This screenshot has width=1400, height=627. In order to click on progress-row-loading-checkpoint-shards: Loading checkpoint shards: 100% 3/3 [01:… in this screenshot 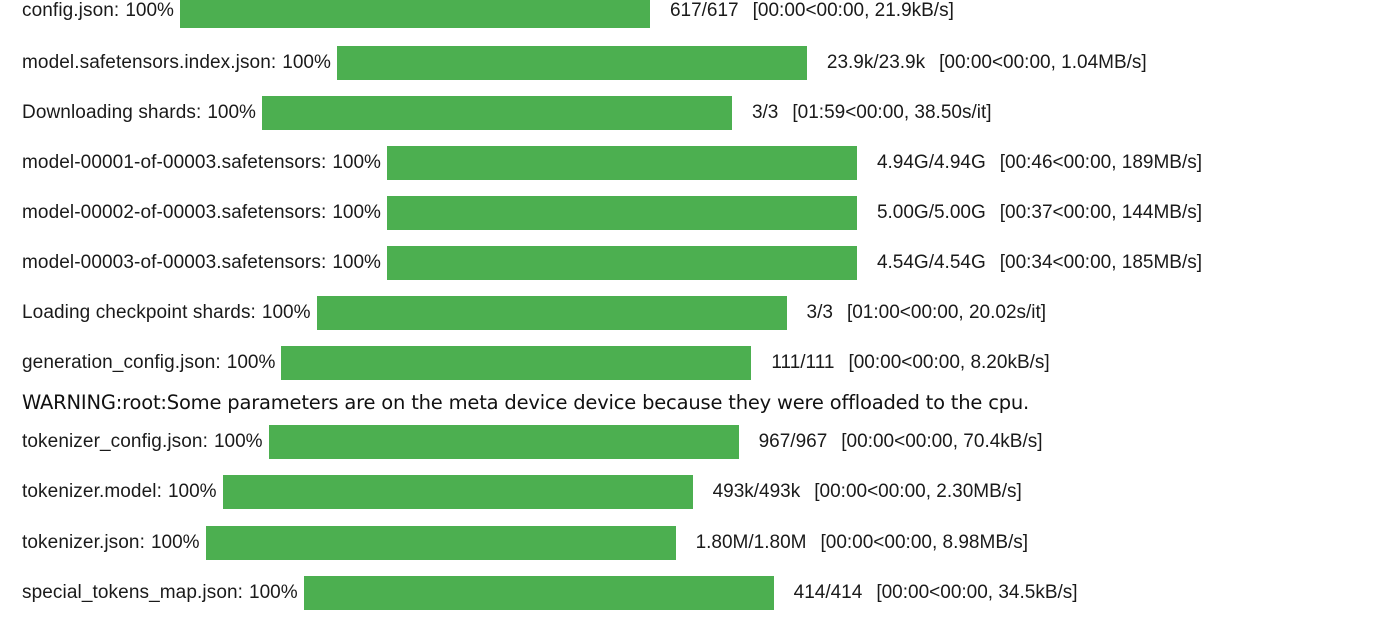, I will do `click(534, 313)`.